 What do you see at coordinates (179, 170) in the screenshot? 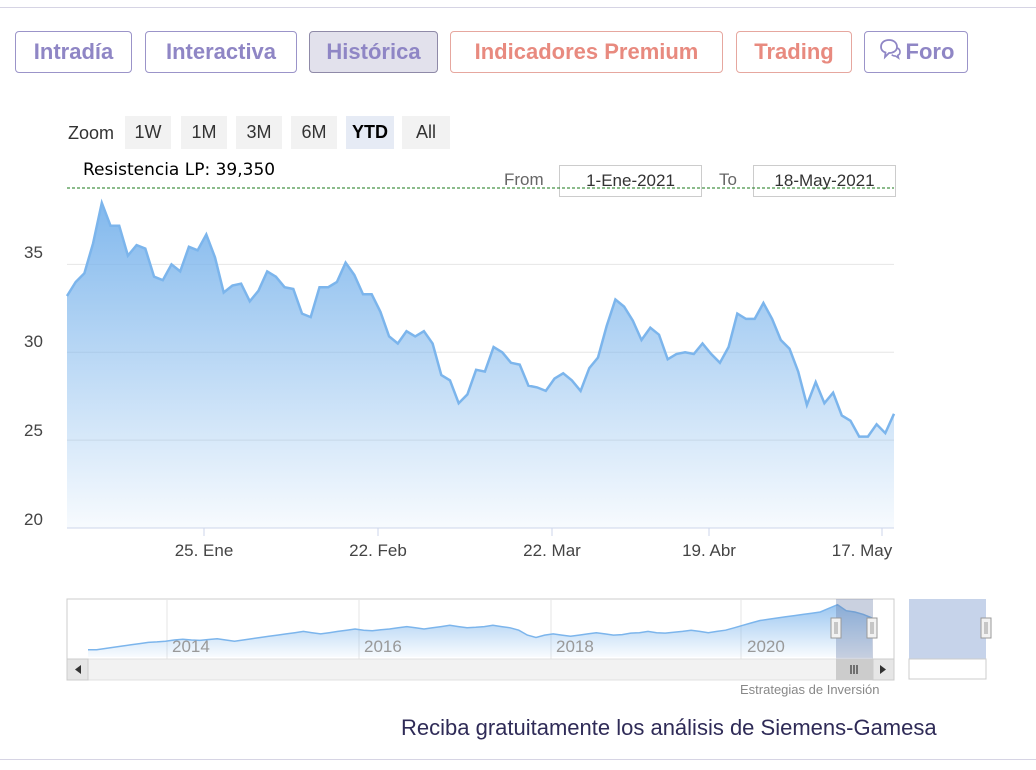
I see `resistance-annotation: Resistencia LP: 39,350` at bounding box center [179, 170].